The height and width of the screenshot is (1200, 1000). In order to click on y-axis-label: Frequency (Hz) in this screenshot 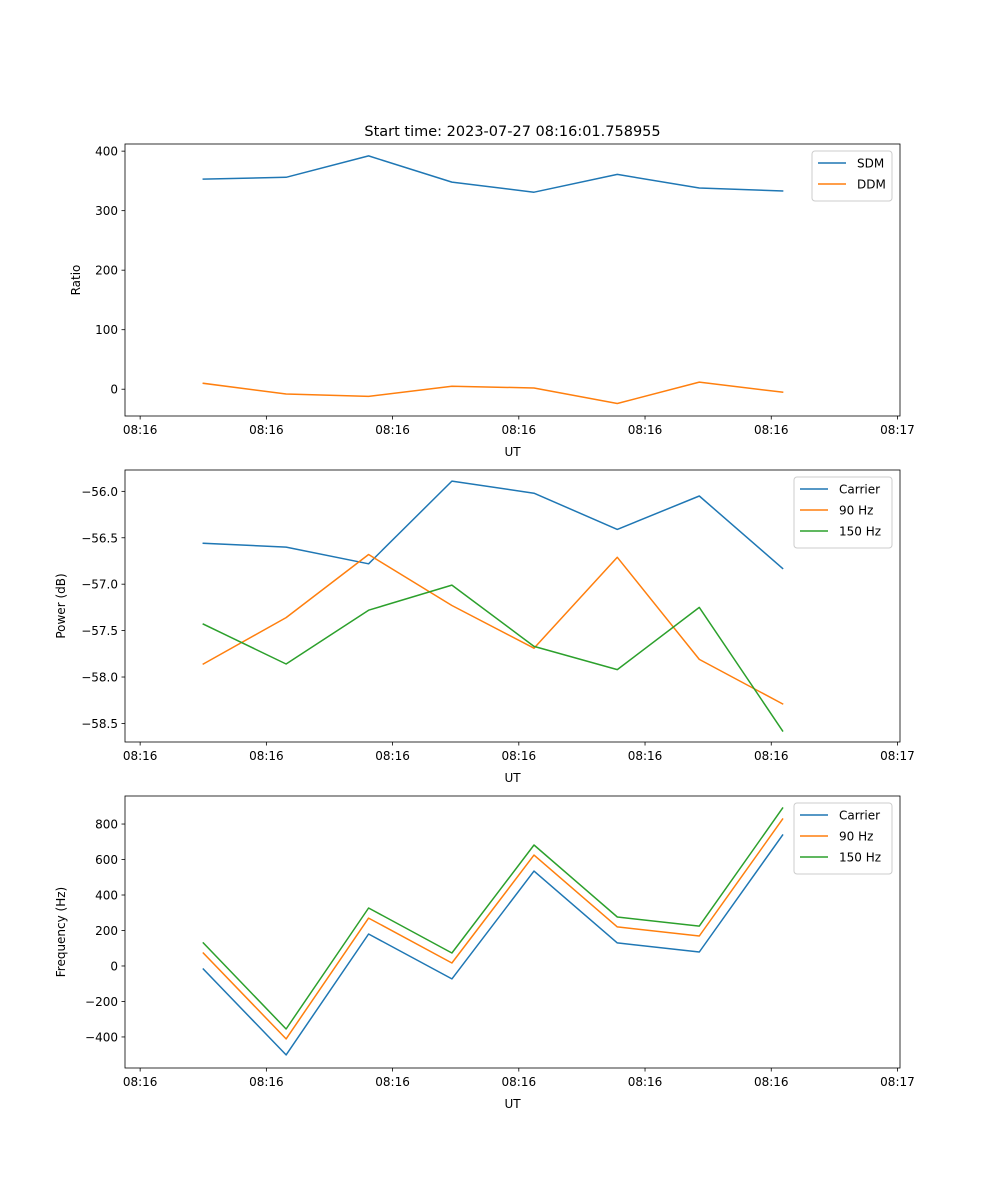, I will do `click(61, 932)`.